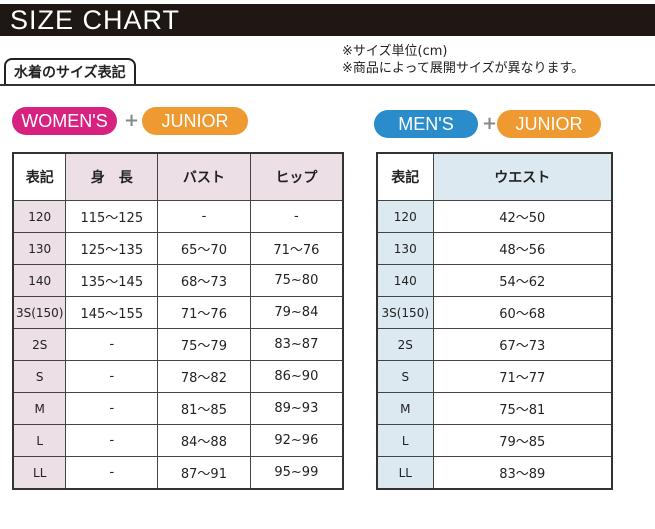 This screenshot has width=655, height=529. I want to click on measurement-cell: 84～88, so click(204, 440).